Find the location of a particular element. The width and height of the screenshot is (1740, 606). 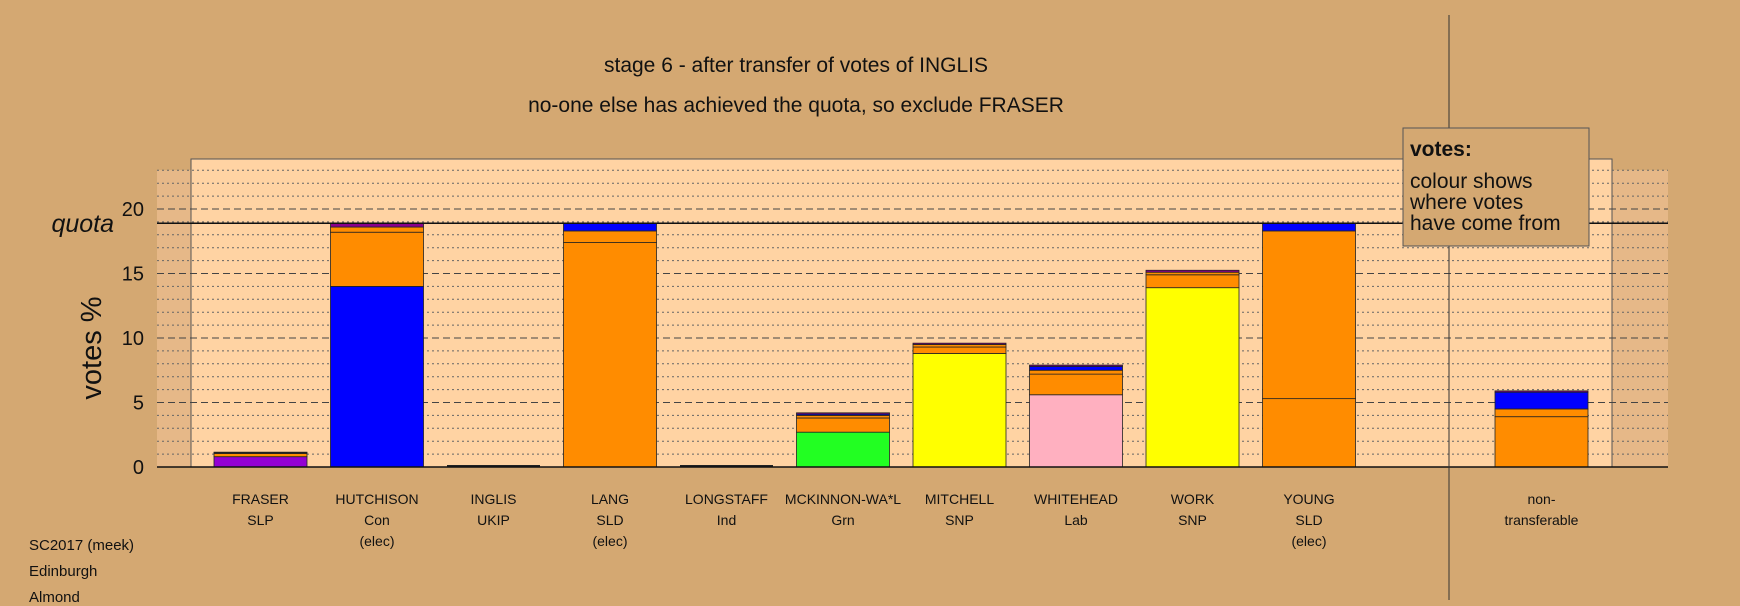

candidate-name: MCKINNON-WA*L is located at coordinates (843, 499).